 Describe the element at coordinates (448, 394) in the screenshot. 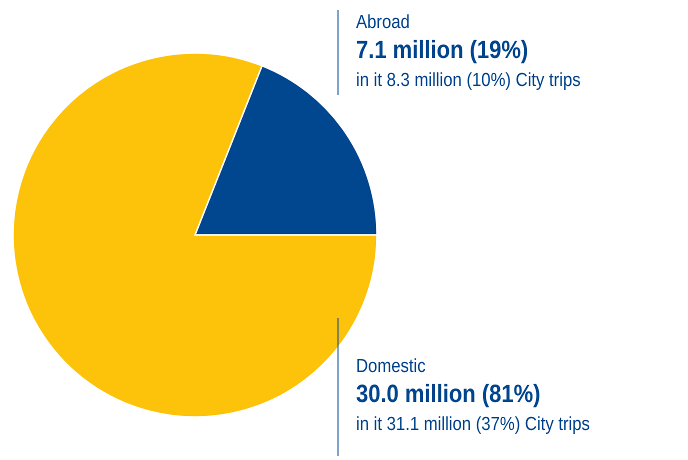

I see `data-label: 30.0 million (81%)` at that location.